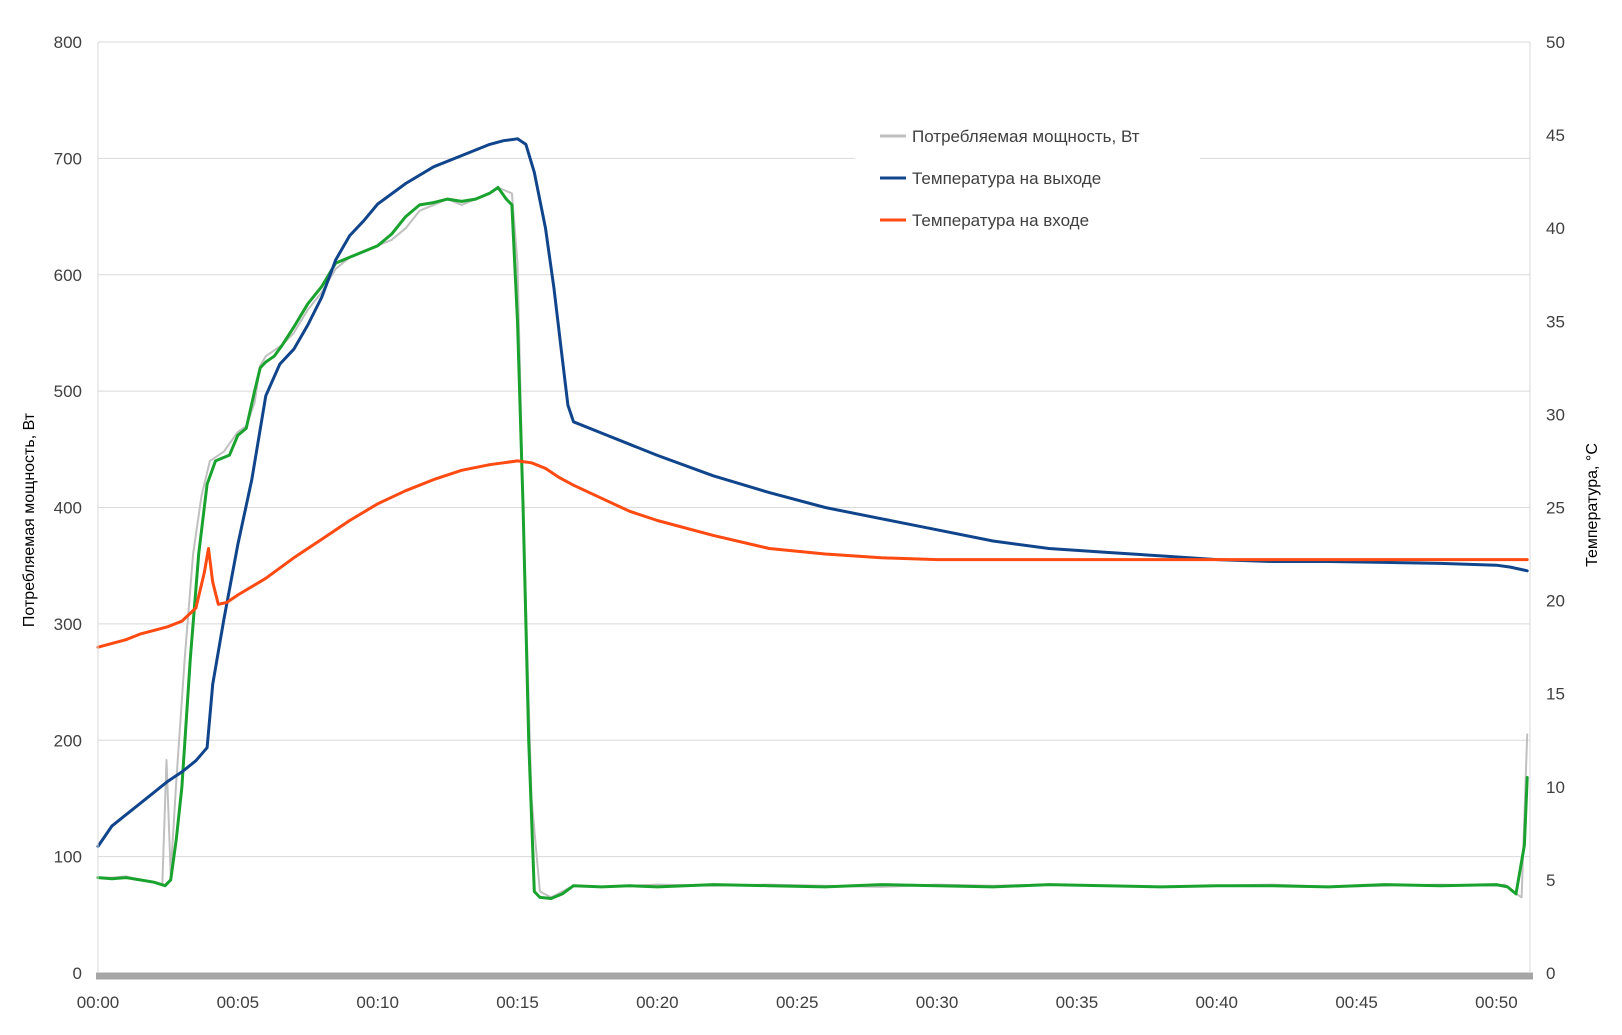  Describe the element at coordinates (1555, 42) in the screenshot. I see `right-tick-label: 50` at that location.